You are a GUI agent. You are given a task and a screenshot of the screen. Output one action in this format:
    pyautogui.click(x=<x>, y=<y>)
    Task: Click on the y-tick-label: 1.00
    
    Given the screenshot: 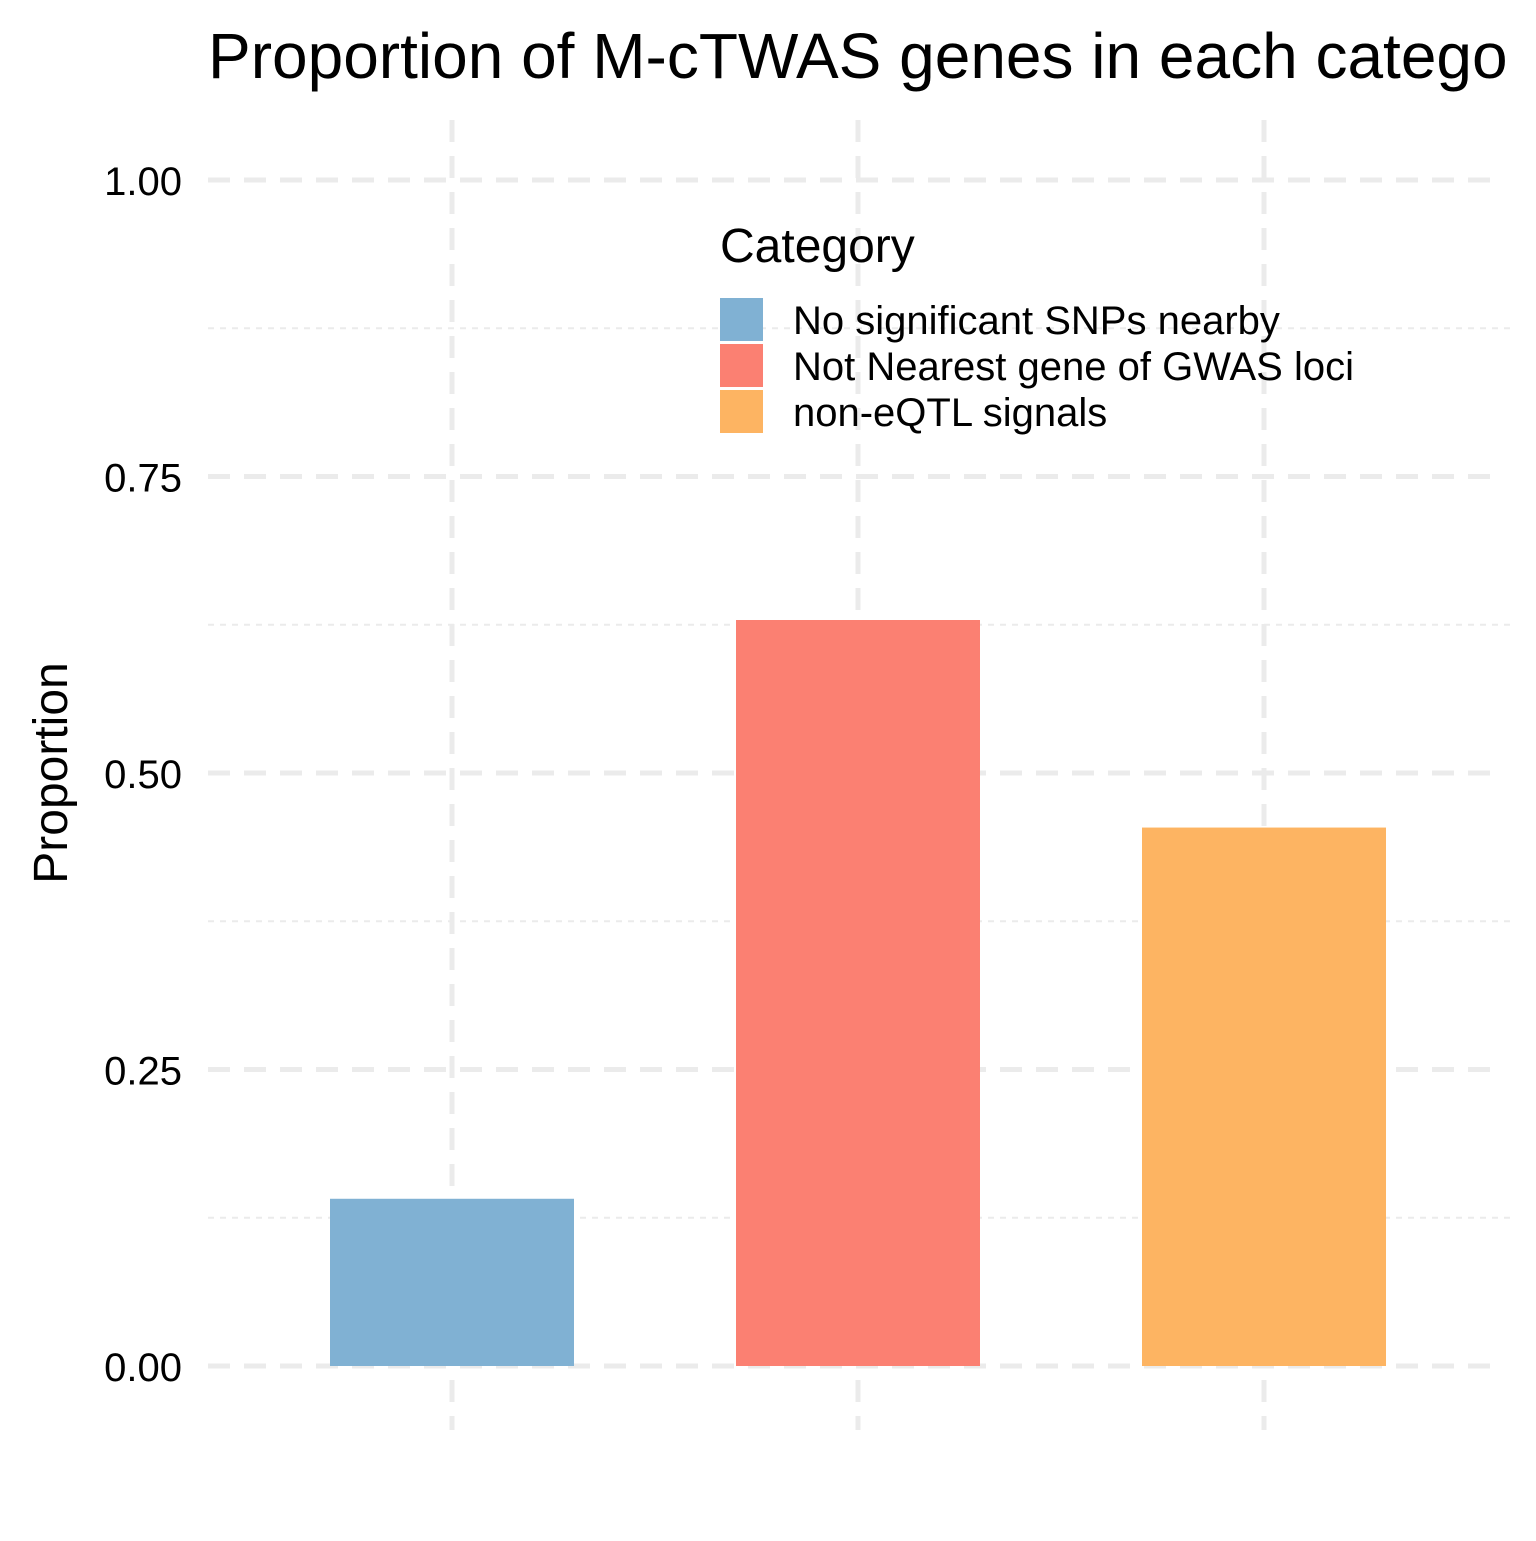 What is the action you would take?
    pyautogui.click(x=143, y=182)
    